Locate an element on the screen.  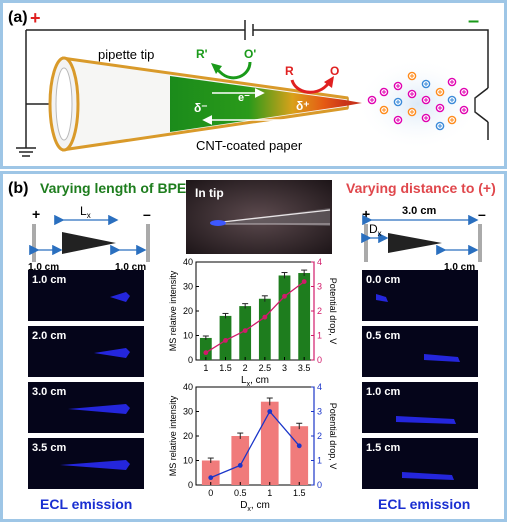
left-schematic: + – Lx 1.0 cm 1.0 cm is located at coordinates (89, 238).